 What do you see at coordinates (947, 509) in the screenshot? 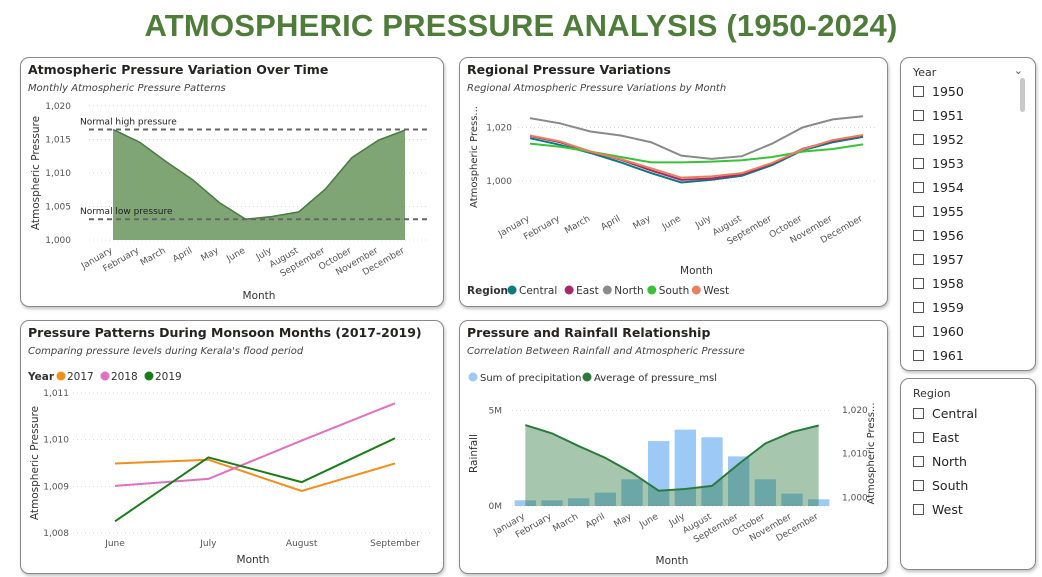
I see `region-option-label: West` at bounding box center [947, 509].